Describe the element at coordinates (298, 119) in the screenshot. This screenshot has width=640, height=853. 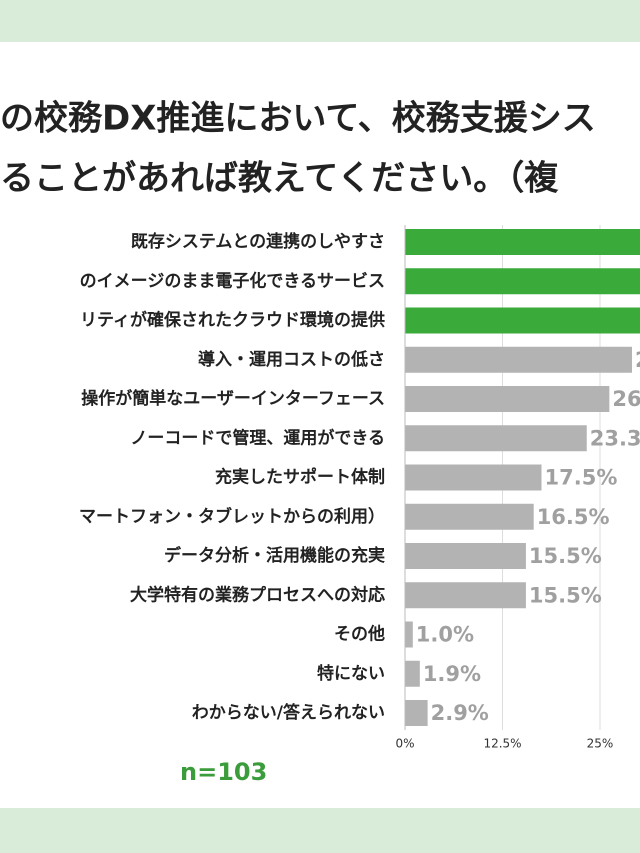
I see `chart-title: の校務DX推進において、校務支援シス` at that location.